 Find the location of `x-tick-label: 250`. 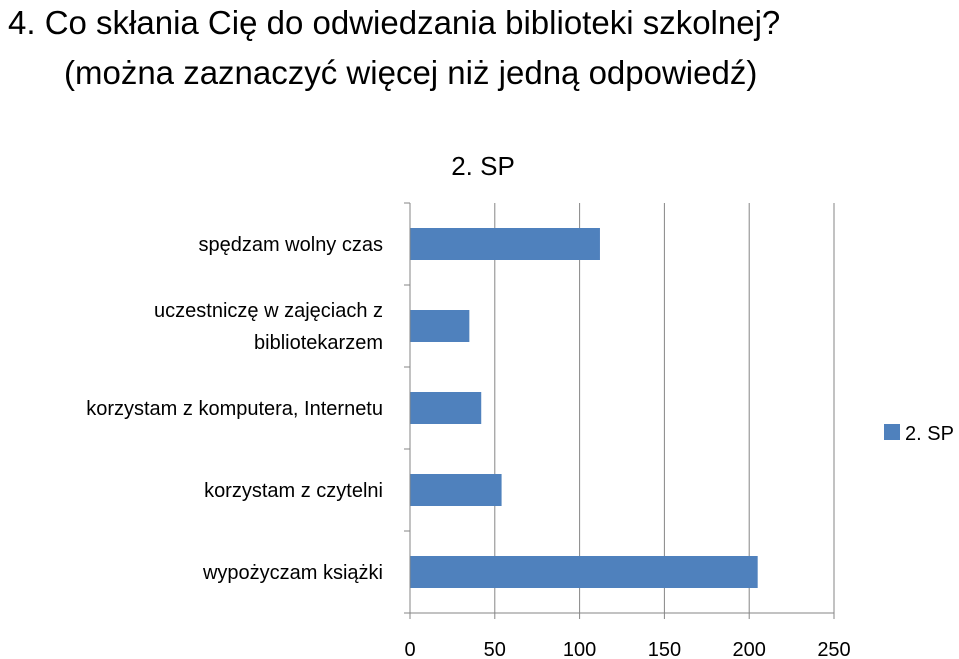

x-tick-label: 250 is located at coordinates (833, 649).